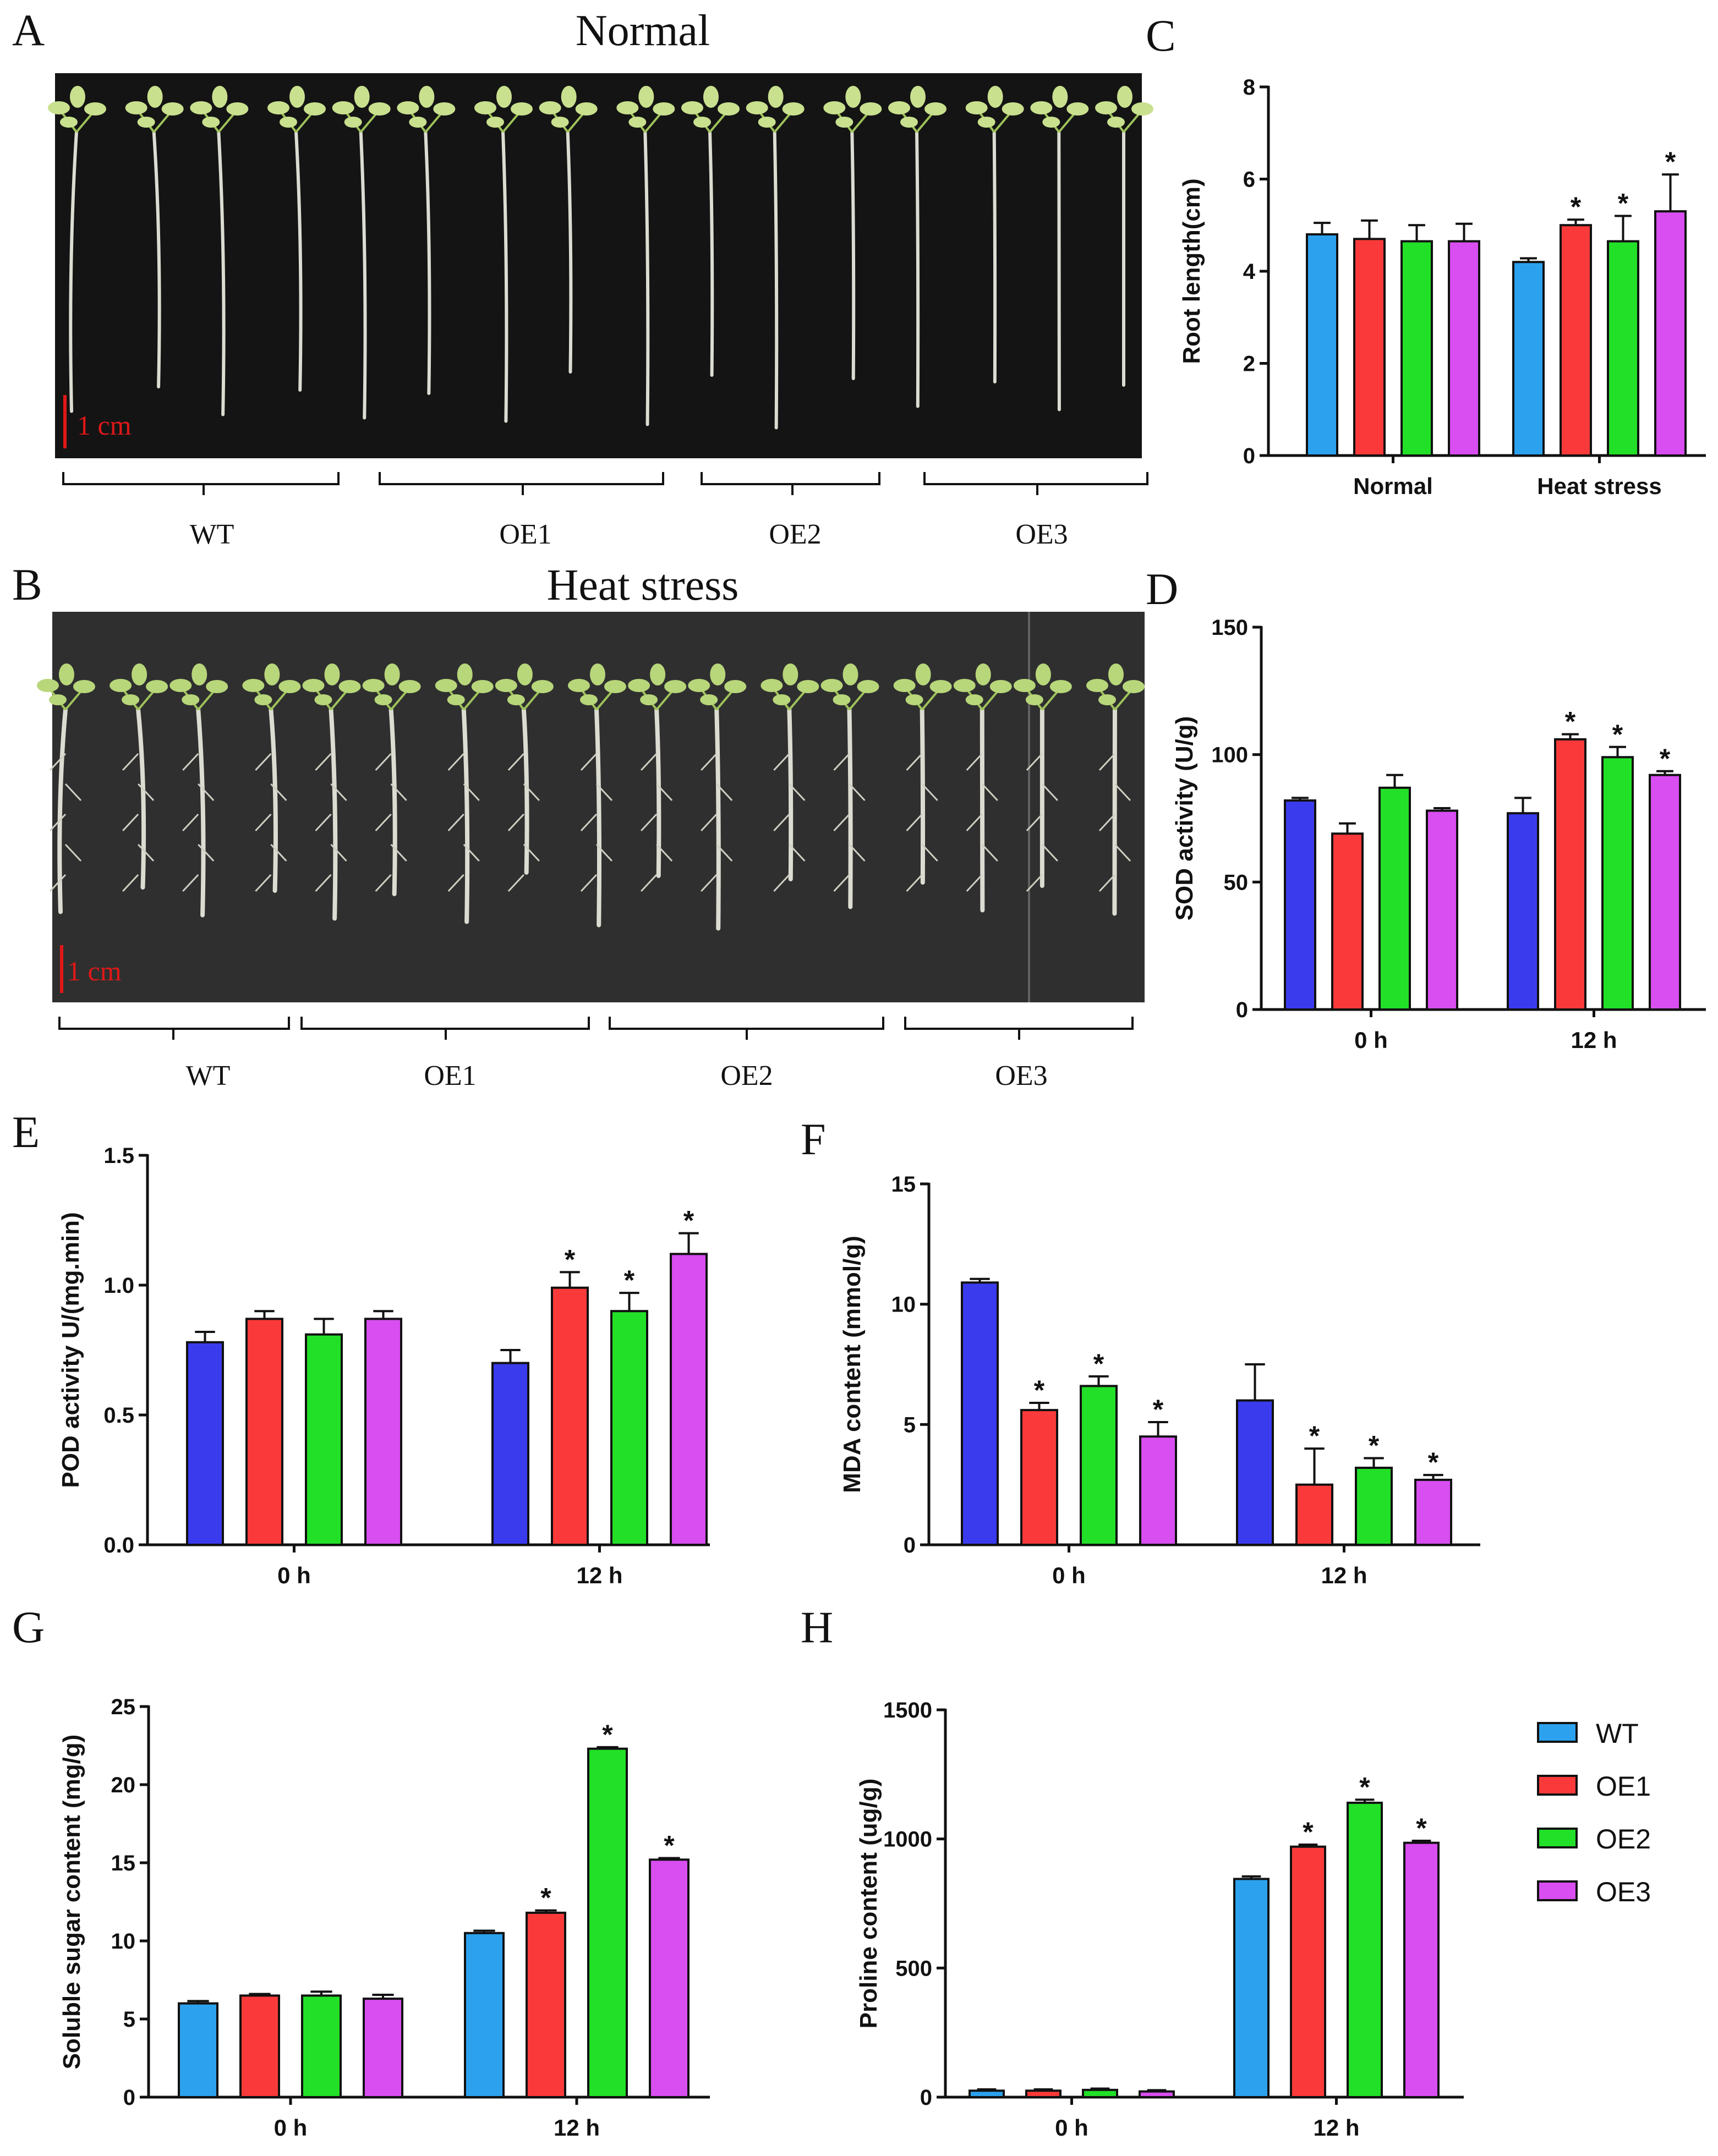 This screenshot has width=1718, height=2156. Describe the element at coordinates (599, 1575) in the screenshot. I see `x-category-label-e-12-h: 12 h` at that location.